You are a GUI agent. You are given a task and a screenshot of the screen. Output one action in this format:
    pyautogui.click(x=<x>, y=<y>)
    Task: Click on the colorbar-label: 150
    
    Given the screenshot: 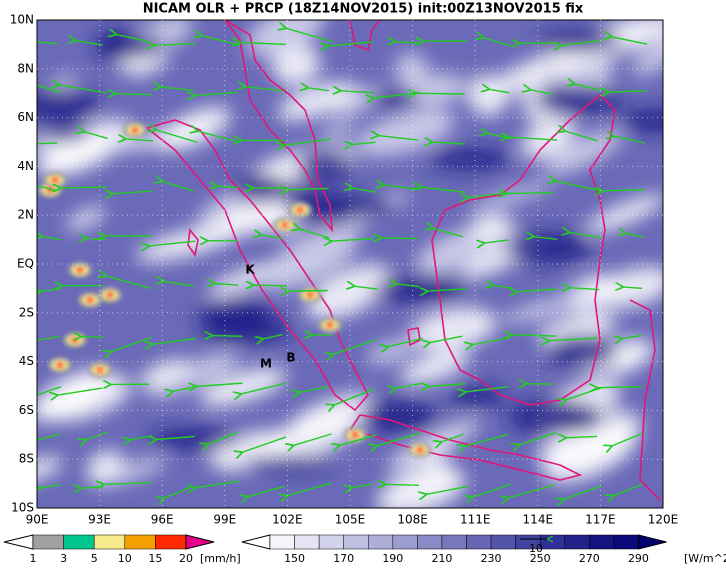 What is the action you would take?
    pyautogui.click(x=294, y=558)
    